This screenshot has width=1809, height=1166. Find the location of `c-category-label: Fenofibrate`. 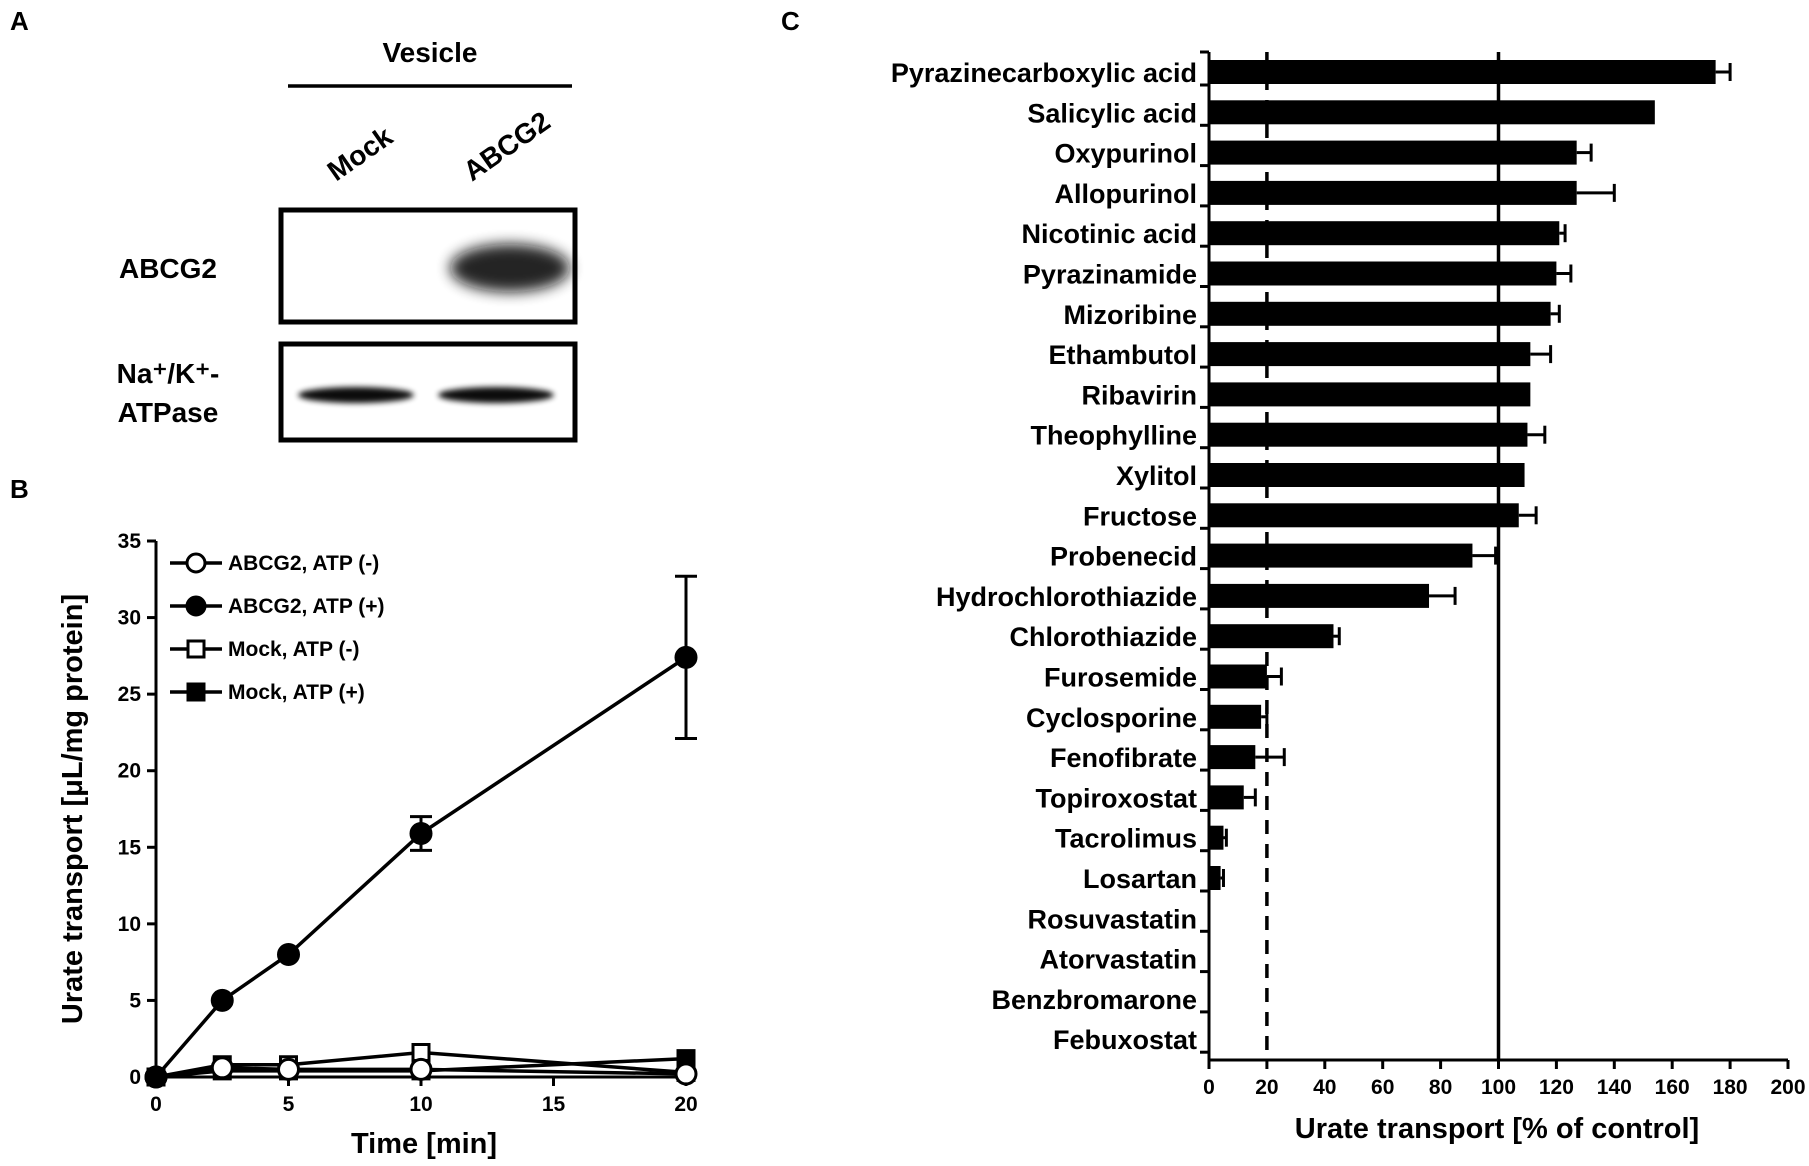

c-category-label: Fenofibrate is located at coordinates (1123, 758).